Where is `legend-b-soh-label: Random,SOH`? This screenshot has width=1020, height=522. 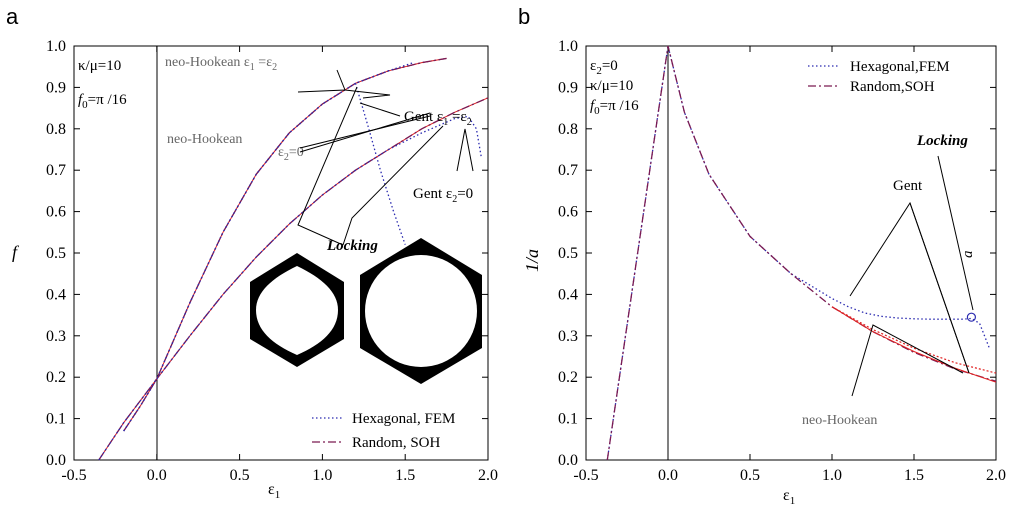 legend-b-soh-label: Random,SOH is located at coordinates (892, 87).